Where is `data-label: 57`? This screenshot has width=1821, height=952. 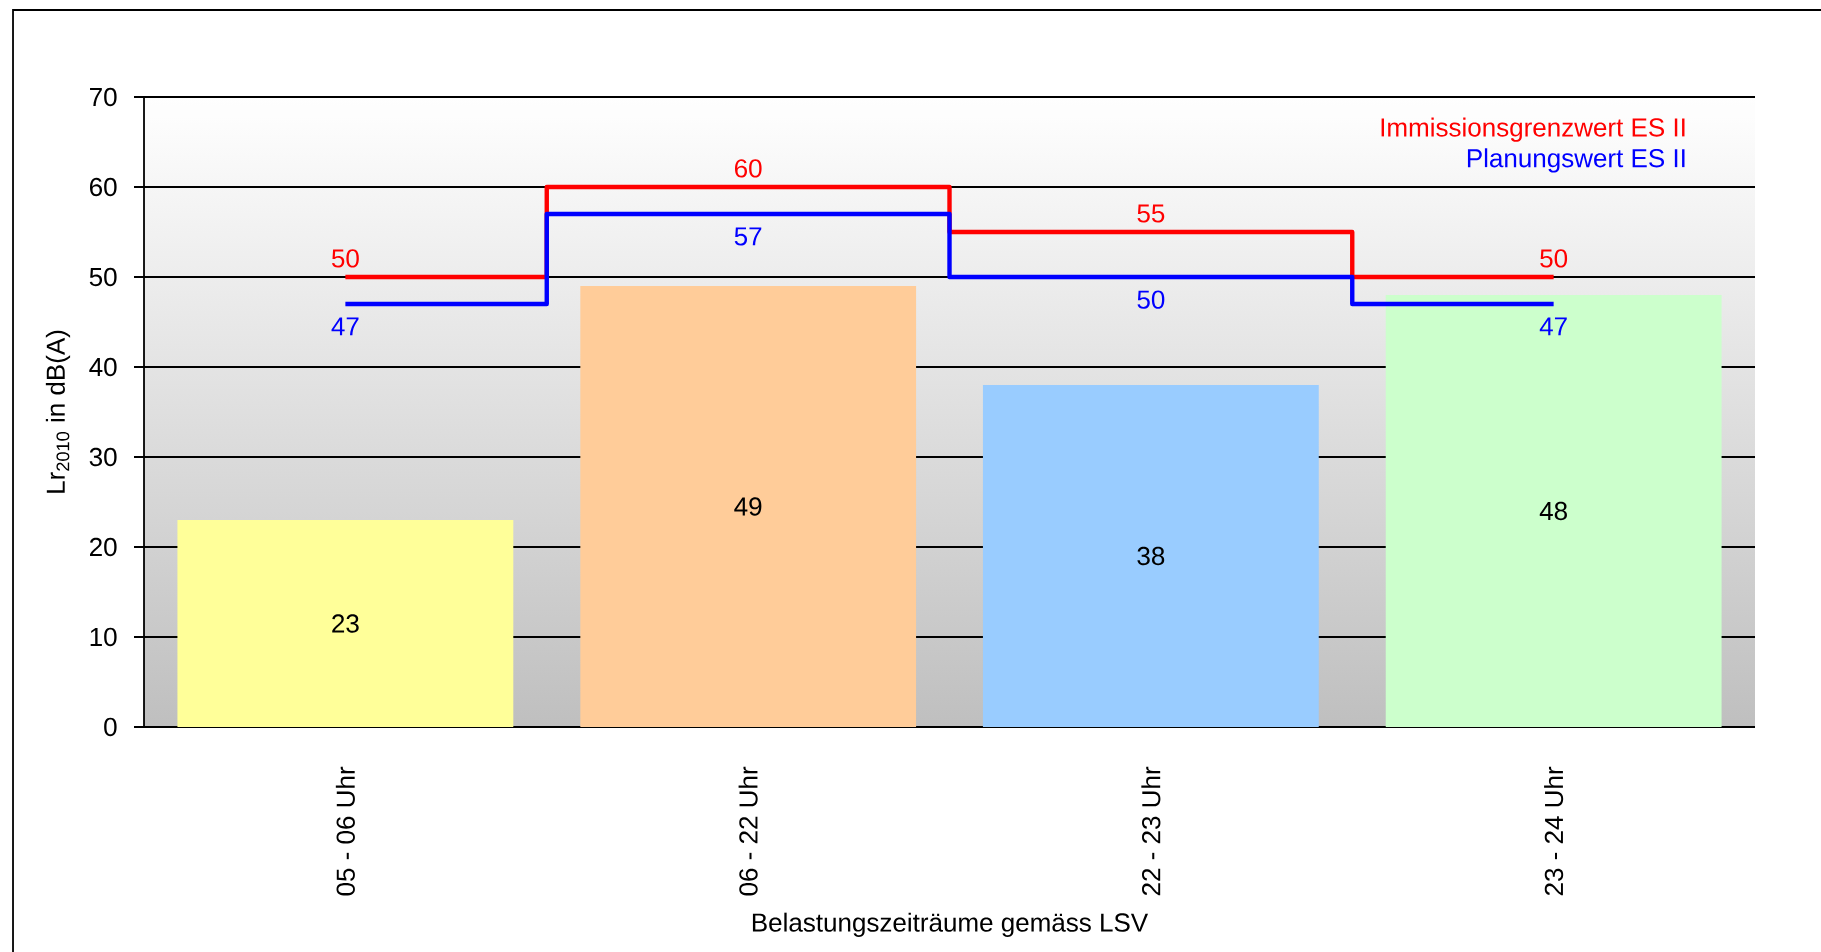
data-label: 57 is located at coordinates (748, 236).